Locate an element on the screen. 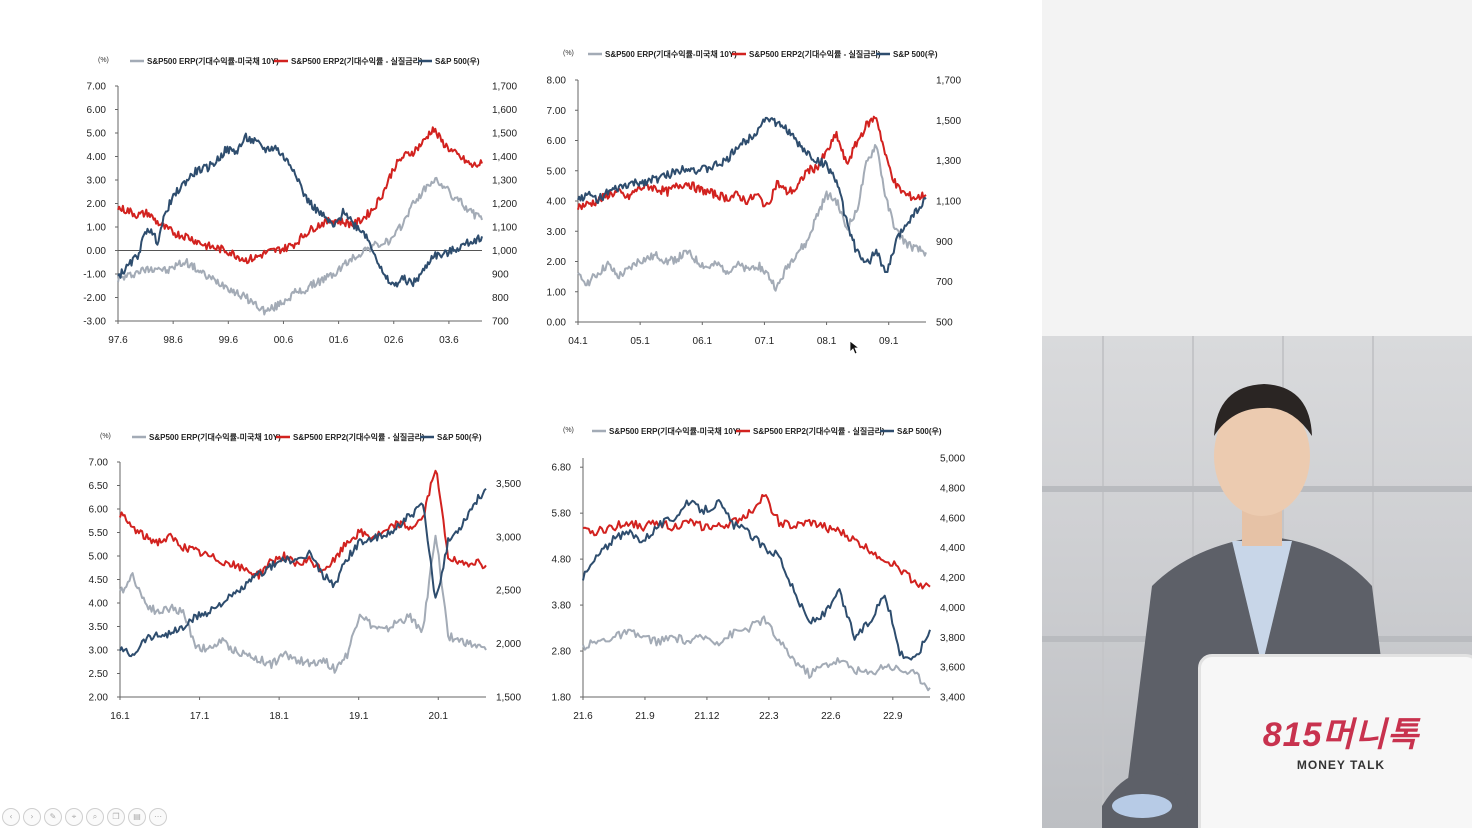  x-tick-label: 03.6 is located at coordinates (449, 340).